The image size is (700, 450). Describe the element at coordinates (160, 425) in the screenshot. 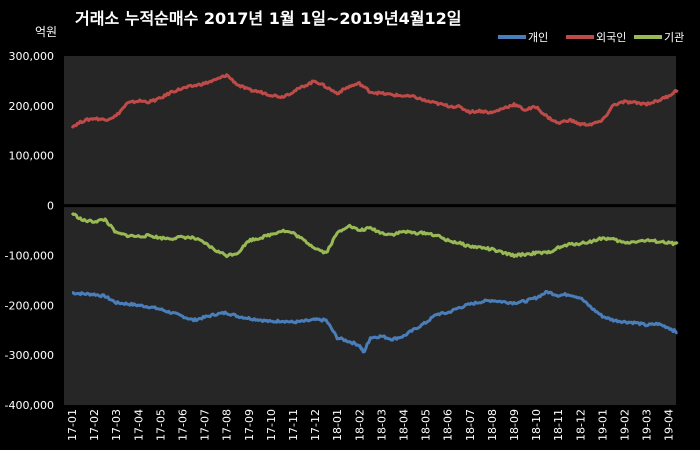

I see `x-tick-label: 17-05` at that location.